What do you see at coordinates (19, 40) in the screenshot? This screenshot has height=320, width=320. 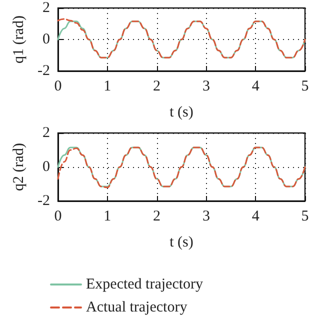 I see `y-axis-title: q1 (rad)` at bounding box center [19, 40].